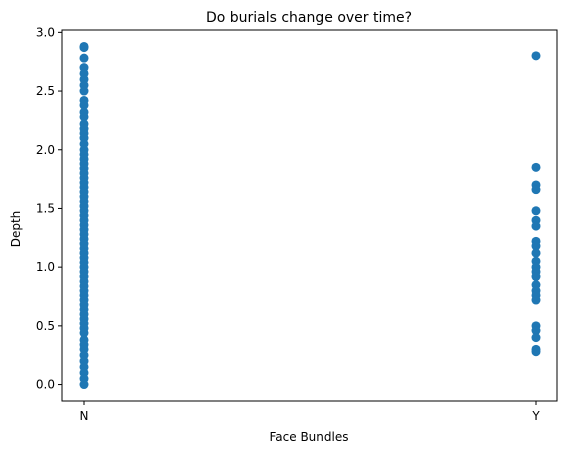 The height and width of the screenshot is (455, 567). Describe the element at coordinates (309, 18) in the screenshot. I see `chart-title: Do burials change over time?` at that location.